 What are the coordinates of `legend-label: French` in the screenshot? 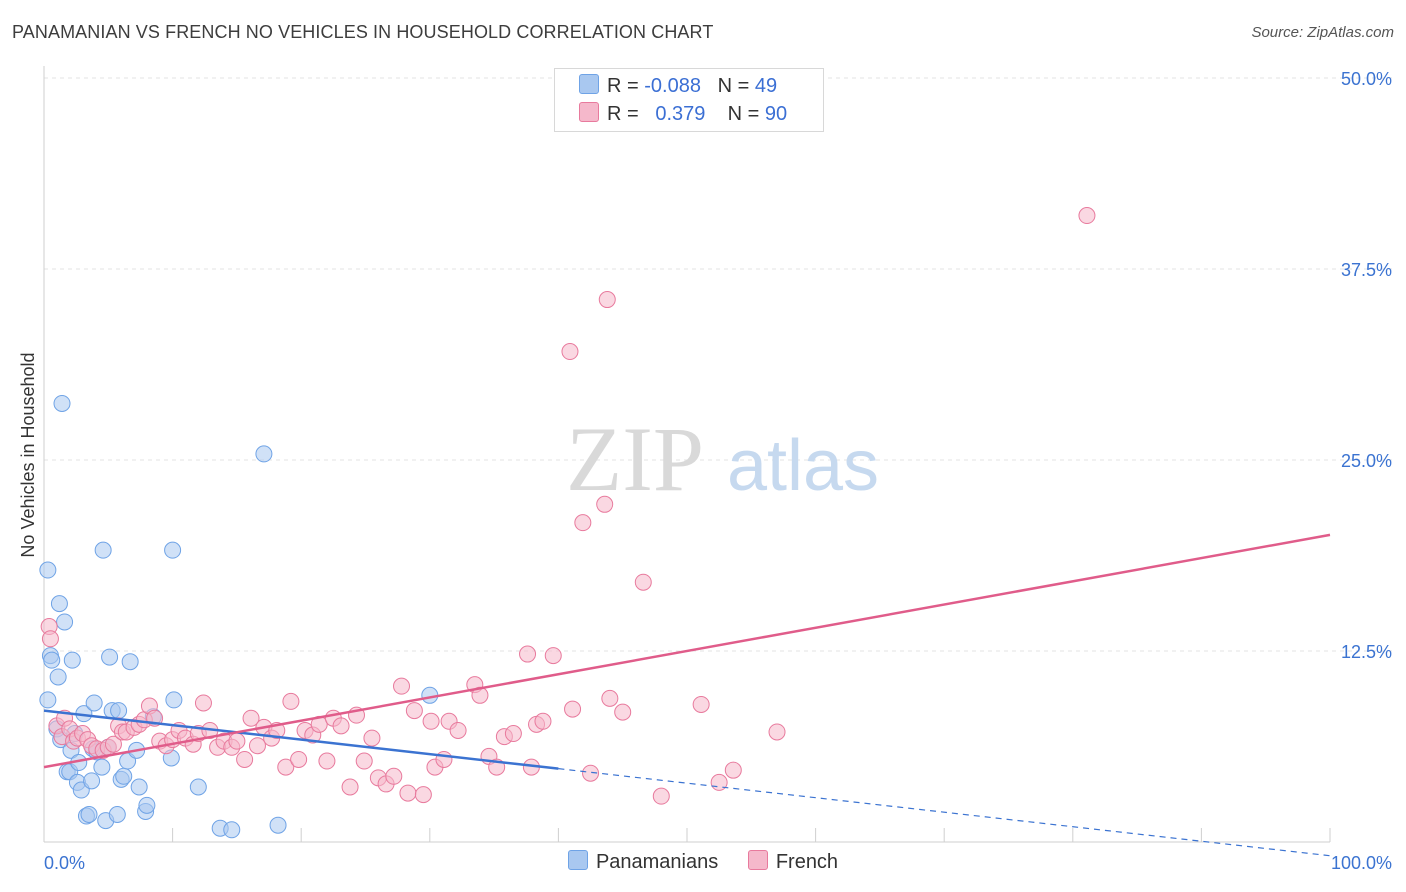 It's located at (807, 862).